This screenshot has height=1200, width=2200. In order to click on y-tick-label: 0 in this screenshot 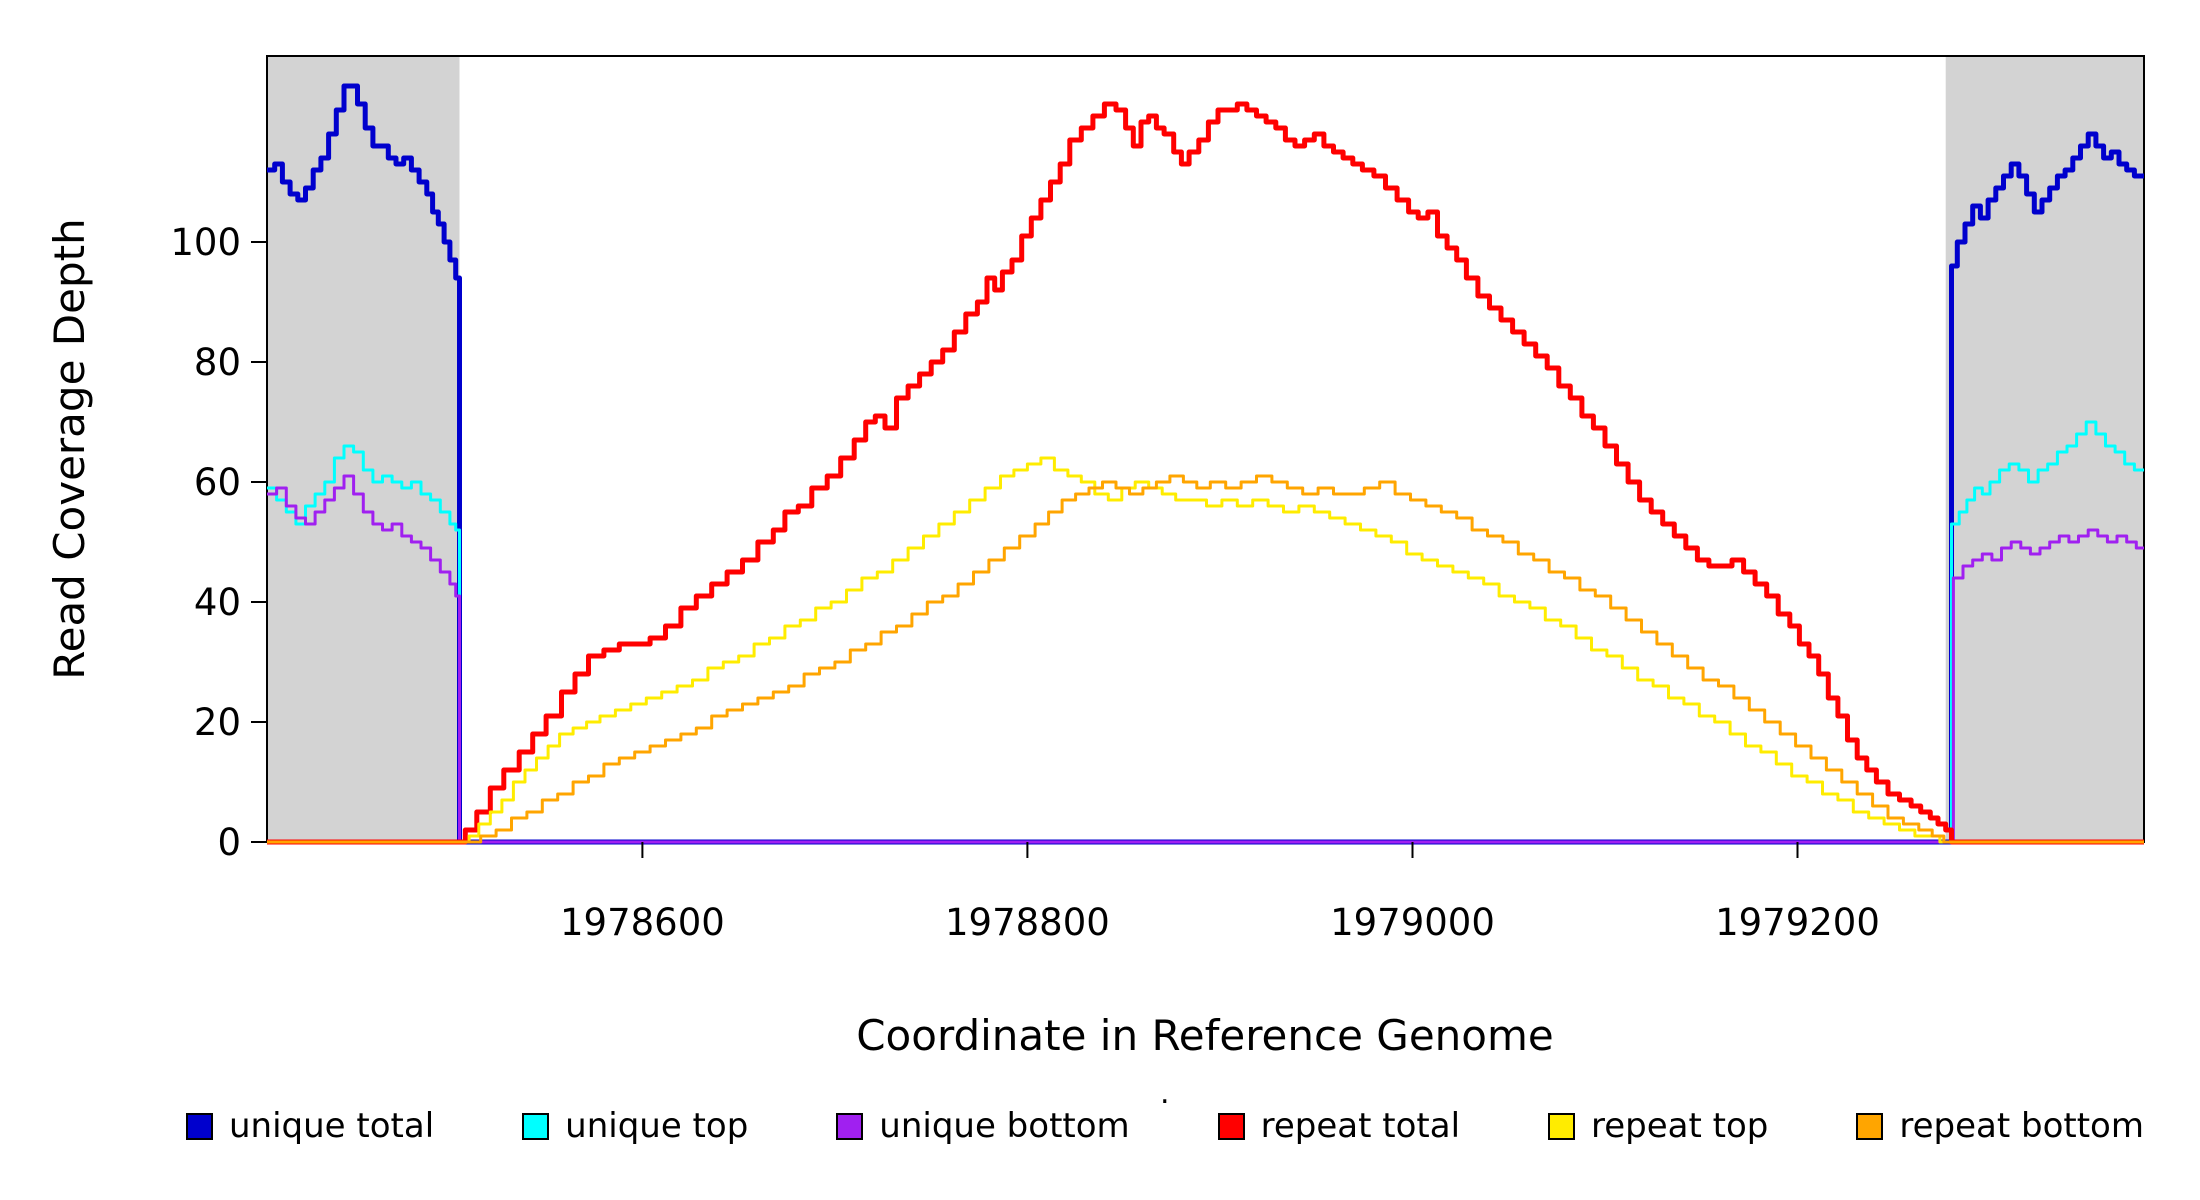, I will do `click(229, 842)`.